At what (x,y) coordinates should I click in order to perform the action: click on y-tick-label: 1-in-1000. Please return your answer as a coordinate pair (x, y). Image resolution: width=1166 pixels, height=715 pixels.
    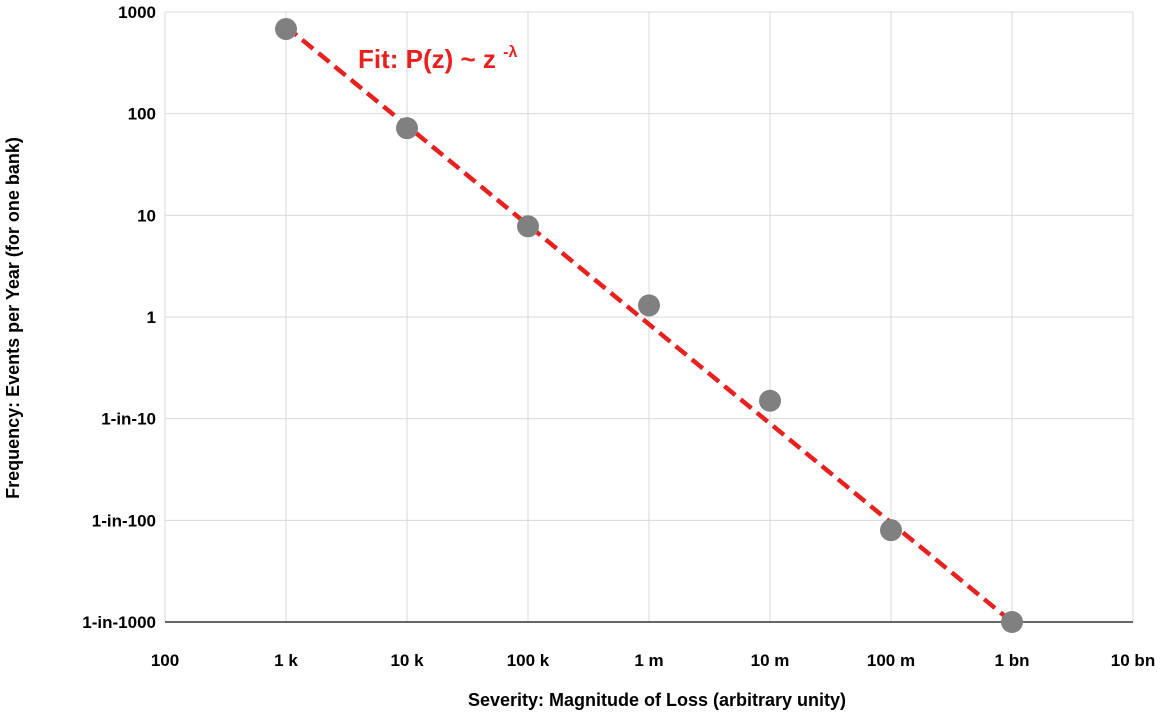
    Looking at the image, I should click on (119, 622).